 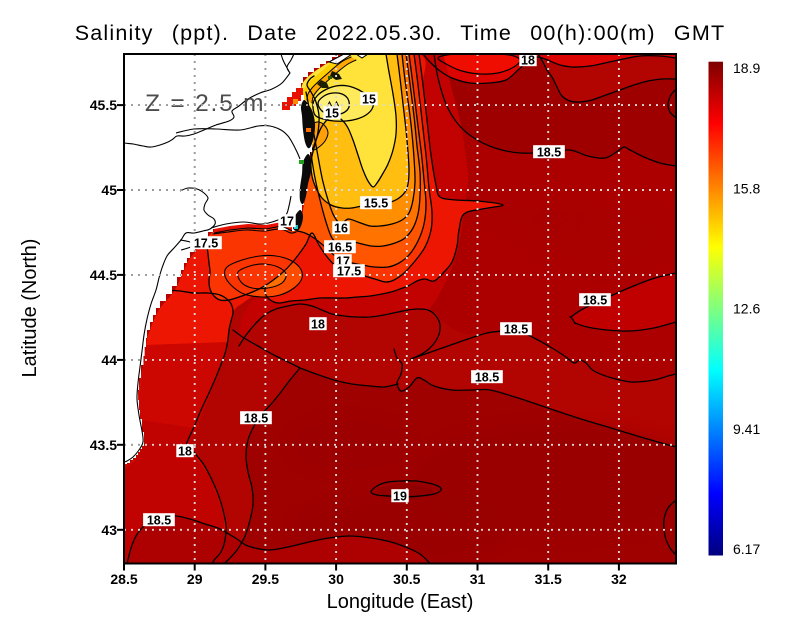 I want to click on svg-text: 28.5, so click(x=123, y=579).